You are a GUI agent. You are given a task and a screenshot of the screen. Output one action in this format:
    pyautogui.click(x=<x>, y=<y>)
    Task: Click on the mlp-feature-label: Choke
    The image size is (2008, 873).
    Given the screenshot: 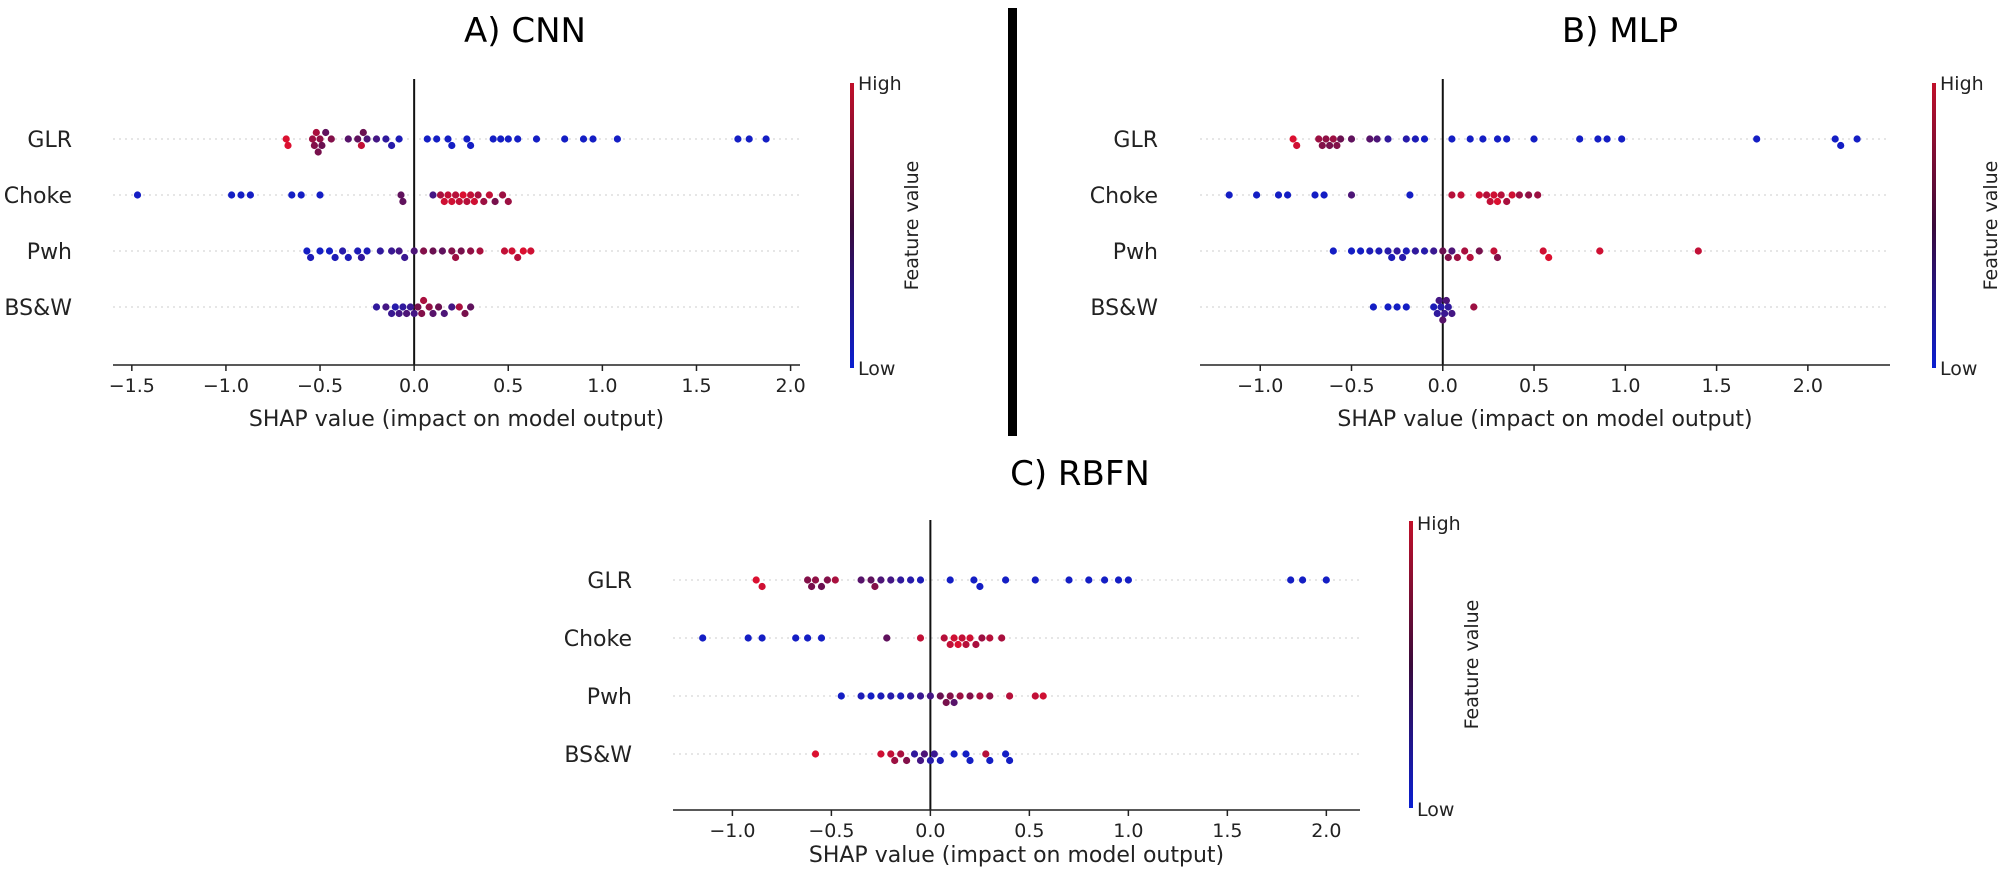 What is the action you would take?
    pyautogui.click(x=1124, y=196)
    